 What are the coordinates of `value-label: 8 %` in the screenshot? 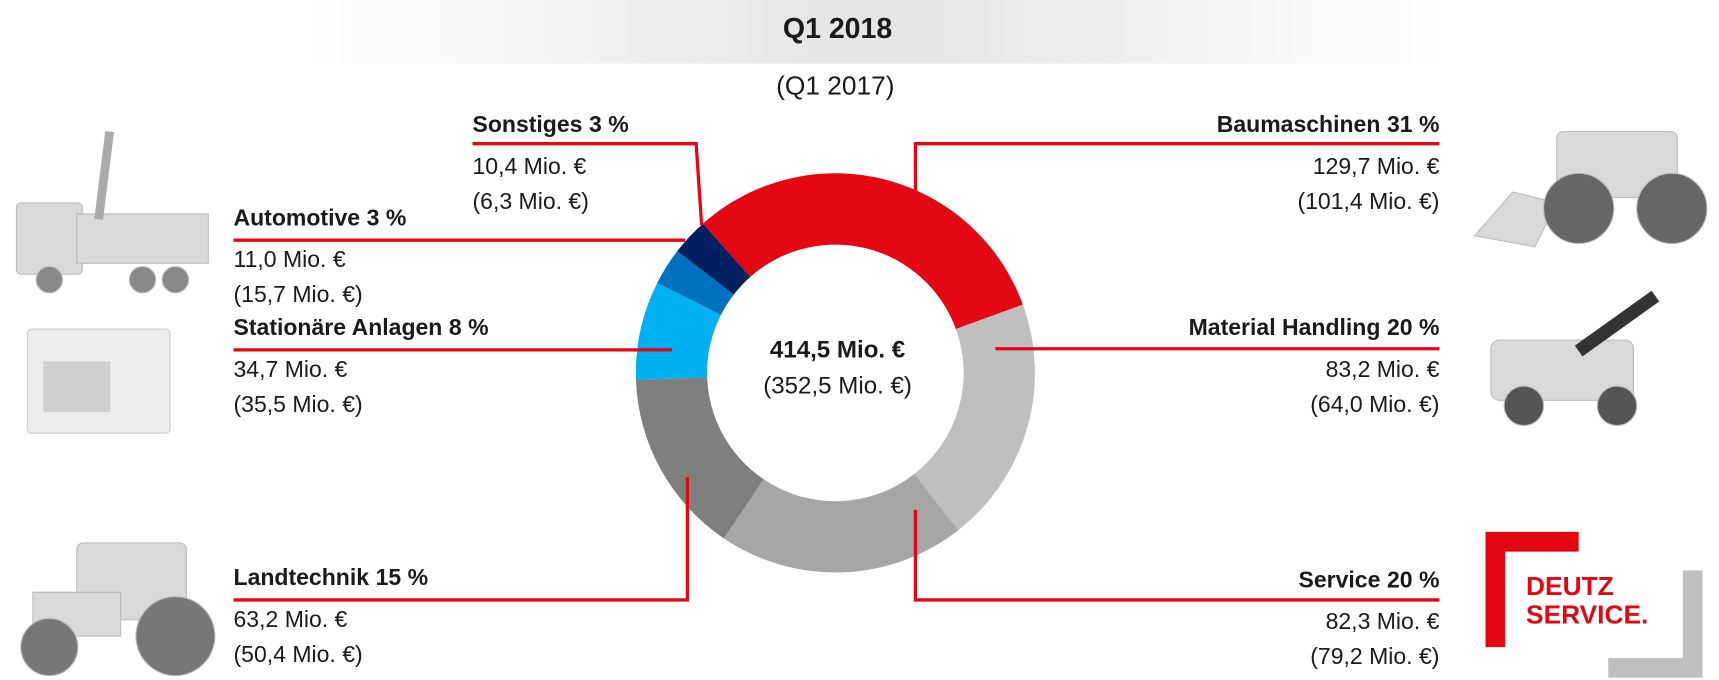 It's located at (469, 327).